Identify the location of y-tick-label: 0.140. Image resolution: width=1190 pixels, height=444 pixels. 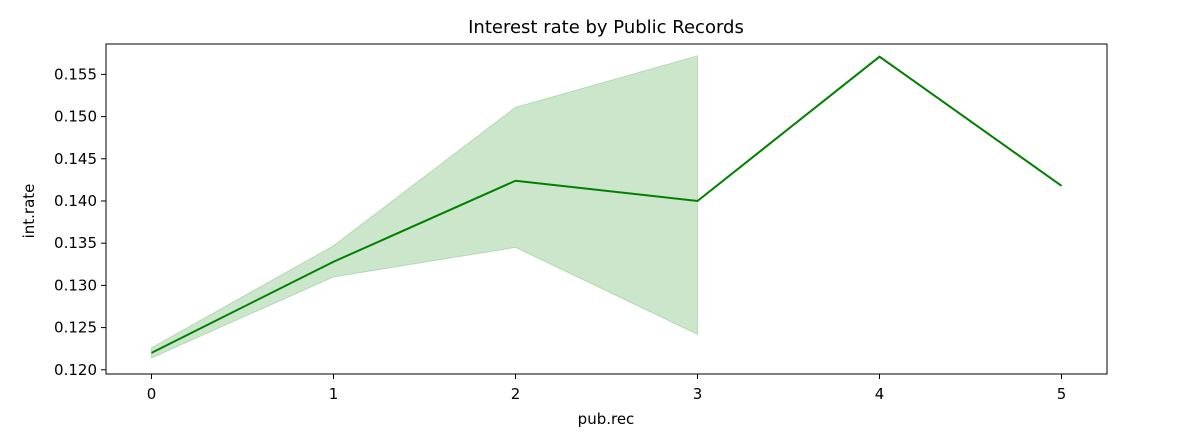
(75, 201).